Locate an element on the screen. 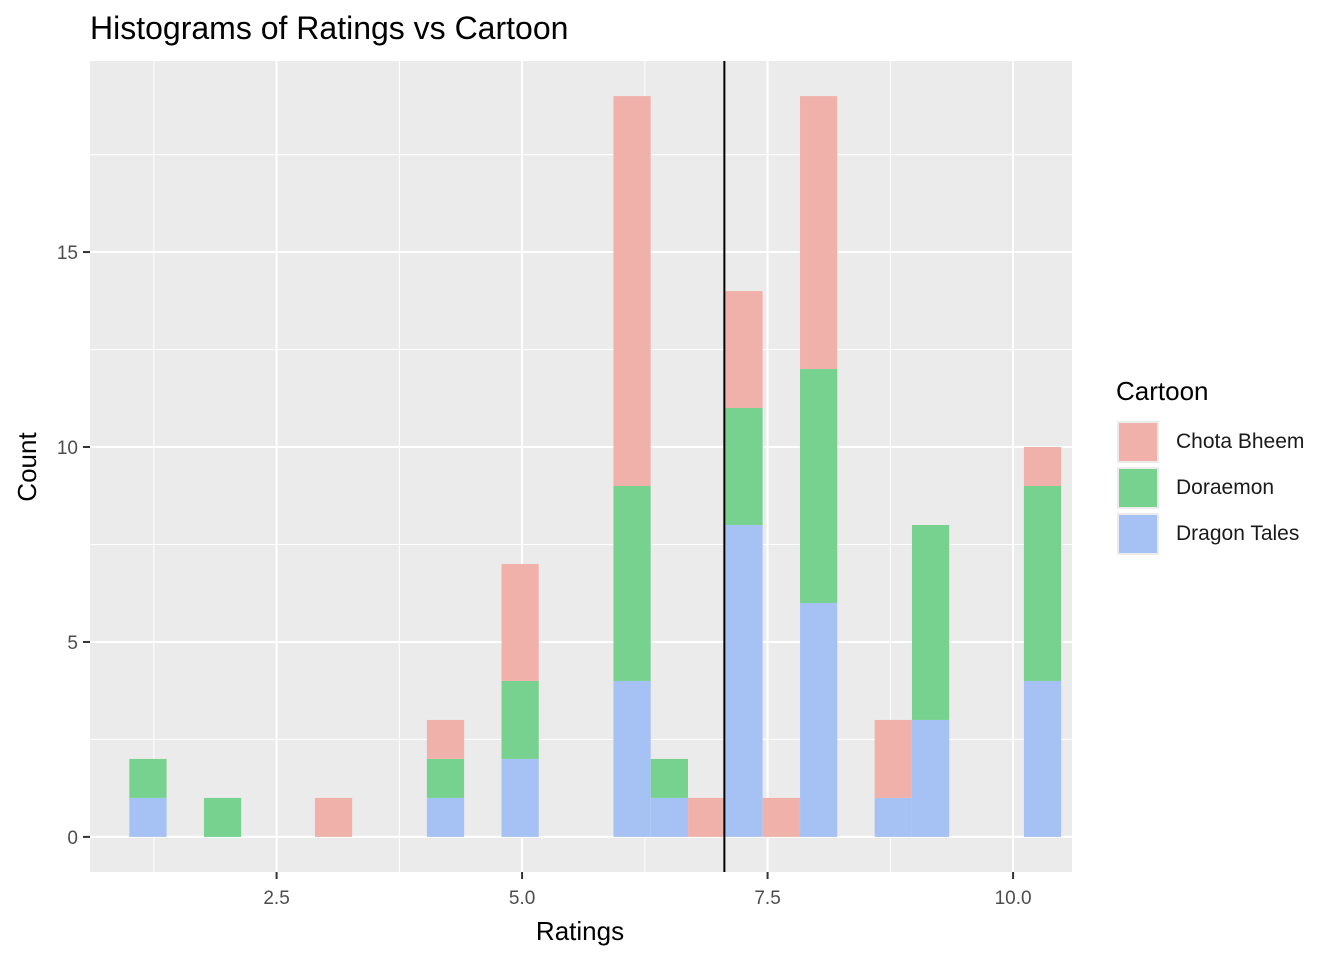 The height and width of the screenshot is (960, 1344). y-axis: 0 5 10 15 is located at coordinates (73, 546).